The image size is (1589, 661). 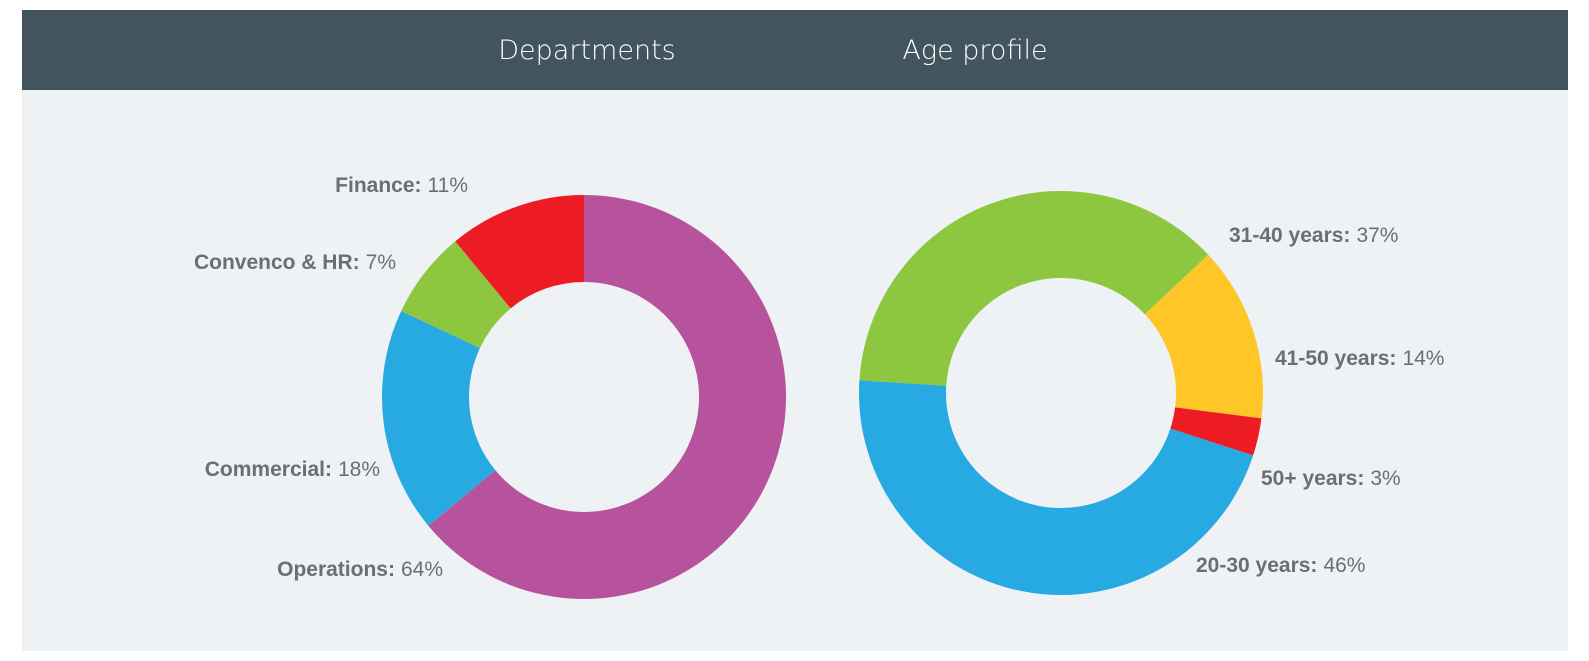 What do you see at coordinates (1385, 478) in the screenshot?
I see `slice-value: 3%` at bounding box center [1385, 478].